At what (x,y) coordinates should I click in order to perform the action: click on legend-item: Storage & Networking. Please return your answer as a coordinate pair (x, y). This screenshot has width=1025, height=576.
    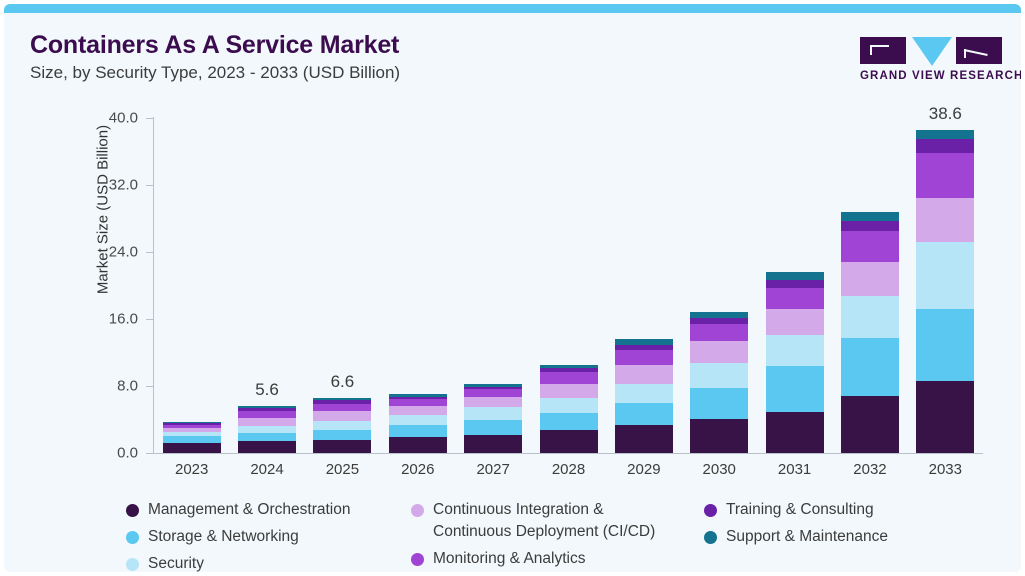
    Looking at the image, I should click on (271, 537).